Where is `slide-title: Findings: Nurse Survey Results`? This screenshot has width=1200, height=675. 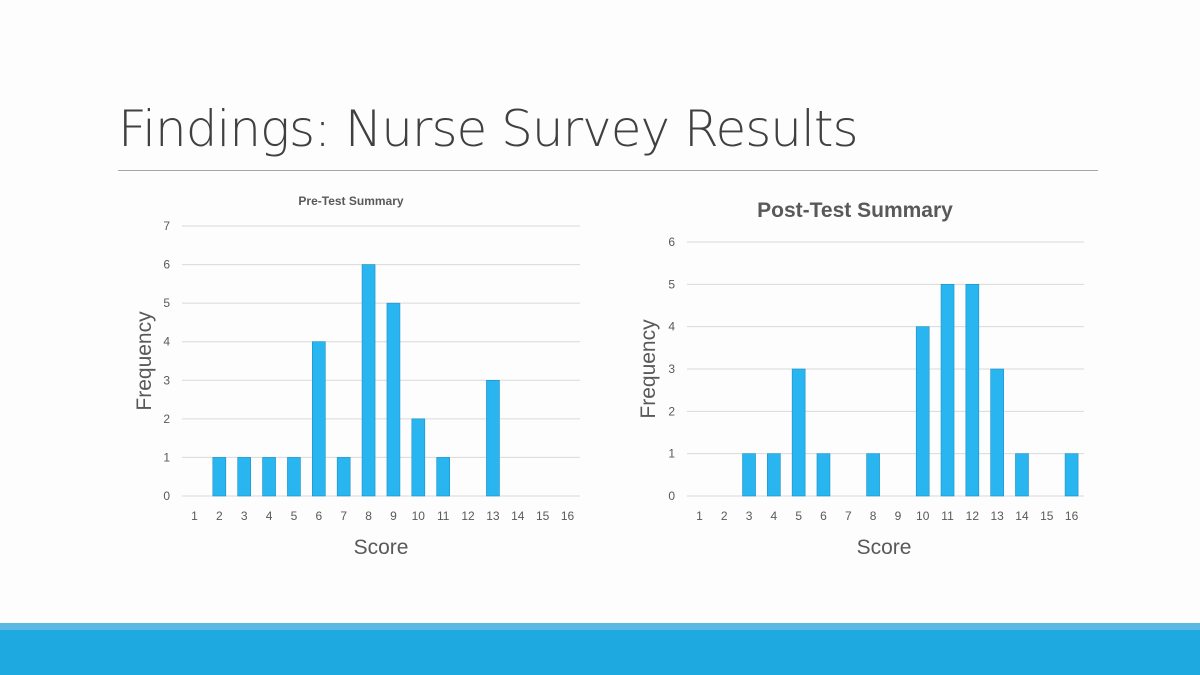 slide-title: Findings: Nurse Survey Results is located at coordinates (488, 129).